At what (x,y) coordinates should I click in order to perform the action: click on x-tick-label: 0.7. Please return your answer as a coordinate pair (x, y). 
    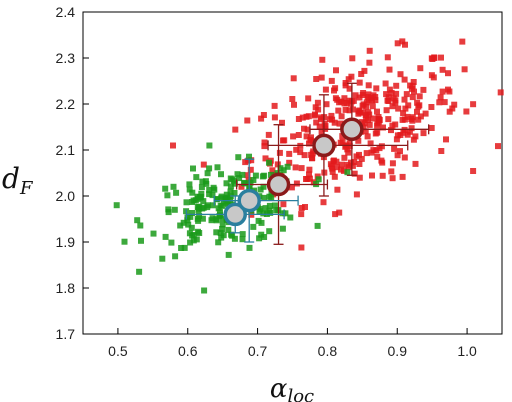
    Looking at the image, I should click on (258, 351).